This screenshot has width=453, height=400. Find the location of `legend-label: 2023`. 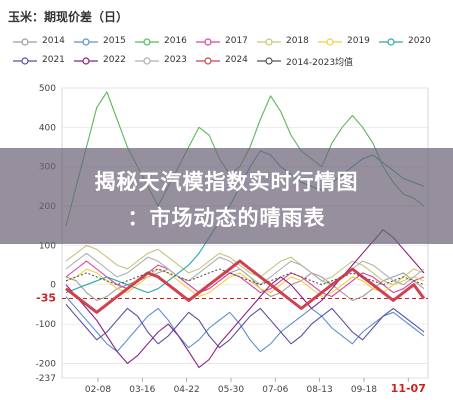

legend-label: 2023 is located at coordinates (175, 60).